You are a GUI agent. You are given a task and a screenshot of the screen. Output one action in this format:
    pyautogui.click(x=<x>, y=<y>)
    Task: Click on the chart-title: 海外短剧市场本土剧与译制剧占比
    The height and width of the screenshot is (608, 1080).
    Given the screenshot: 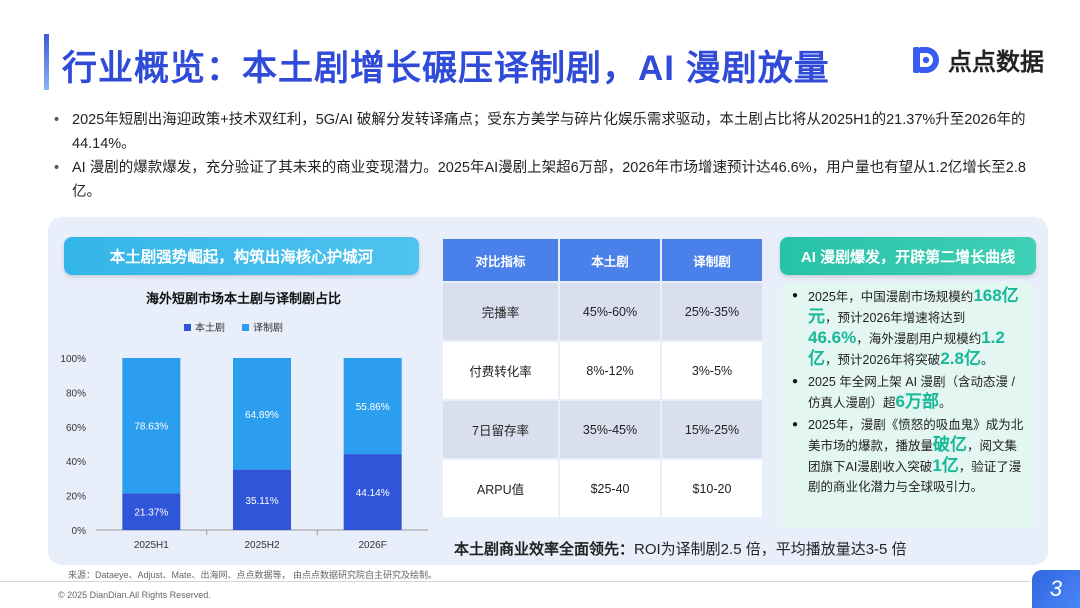 What is the action you would take?
    pyautogui.click(x=243, y=298)
    